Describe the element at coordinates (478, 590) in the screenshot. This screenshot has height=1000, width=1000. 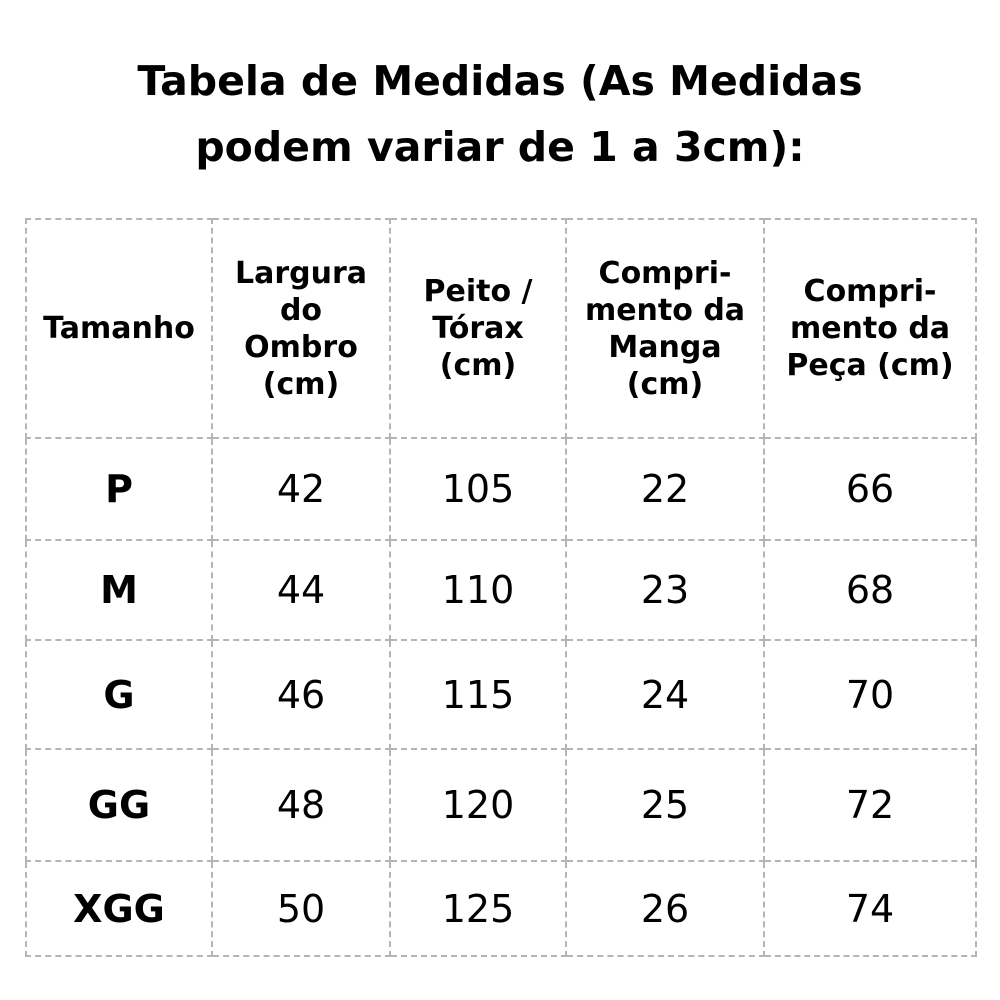
I see `value-cell: 110` at that location.